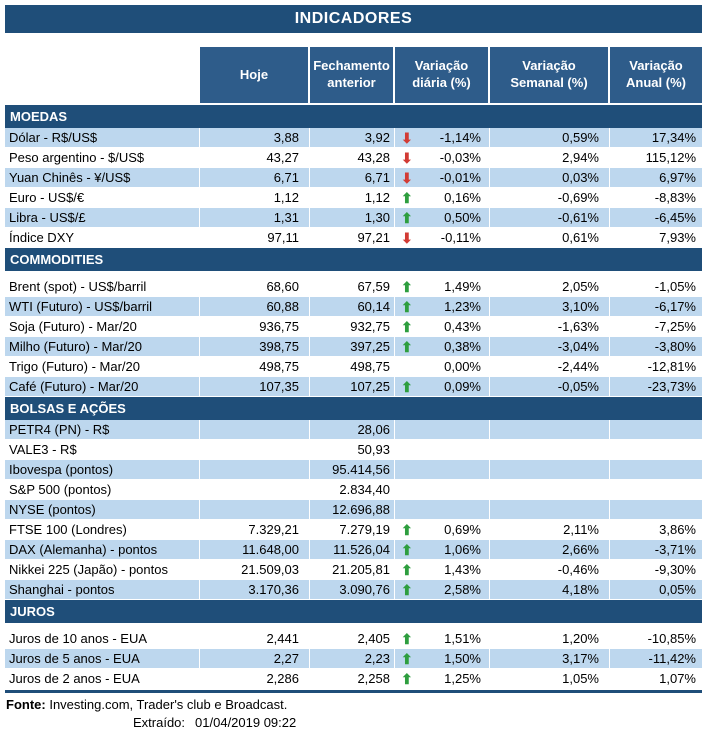 The width and height of the screenshot is (707, 749). I want to click on previous-close-value: 43,28, so click(352, 158).